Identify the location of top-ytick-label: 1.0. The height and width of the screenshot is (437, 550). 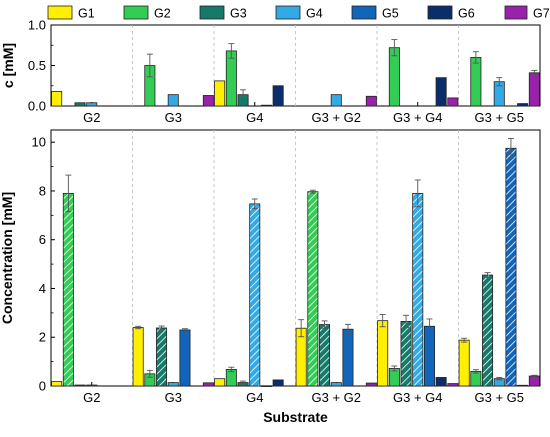
(37, 25).